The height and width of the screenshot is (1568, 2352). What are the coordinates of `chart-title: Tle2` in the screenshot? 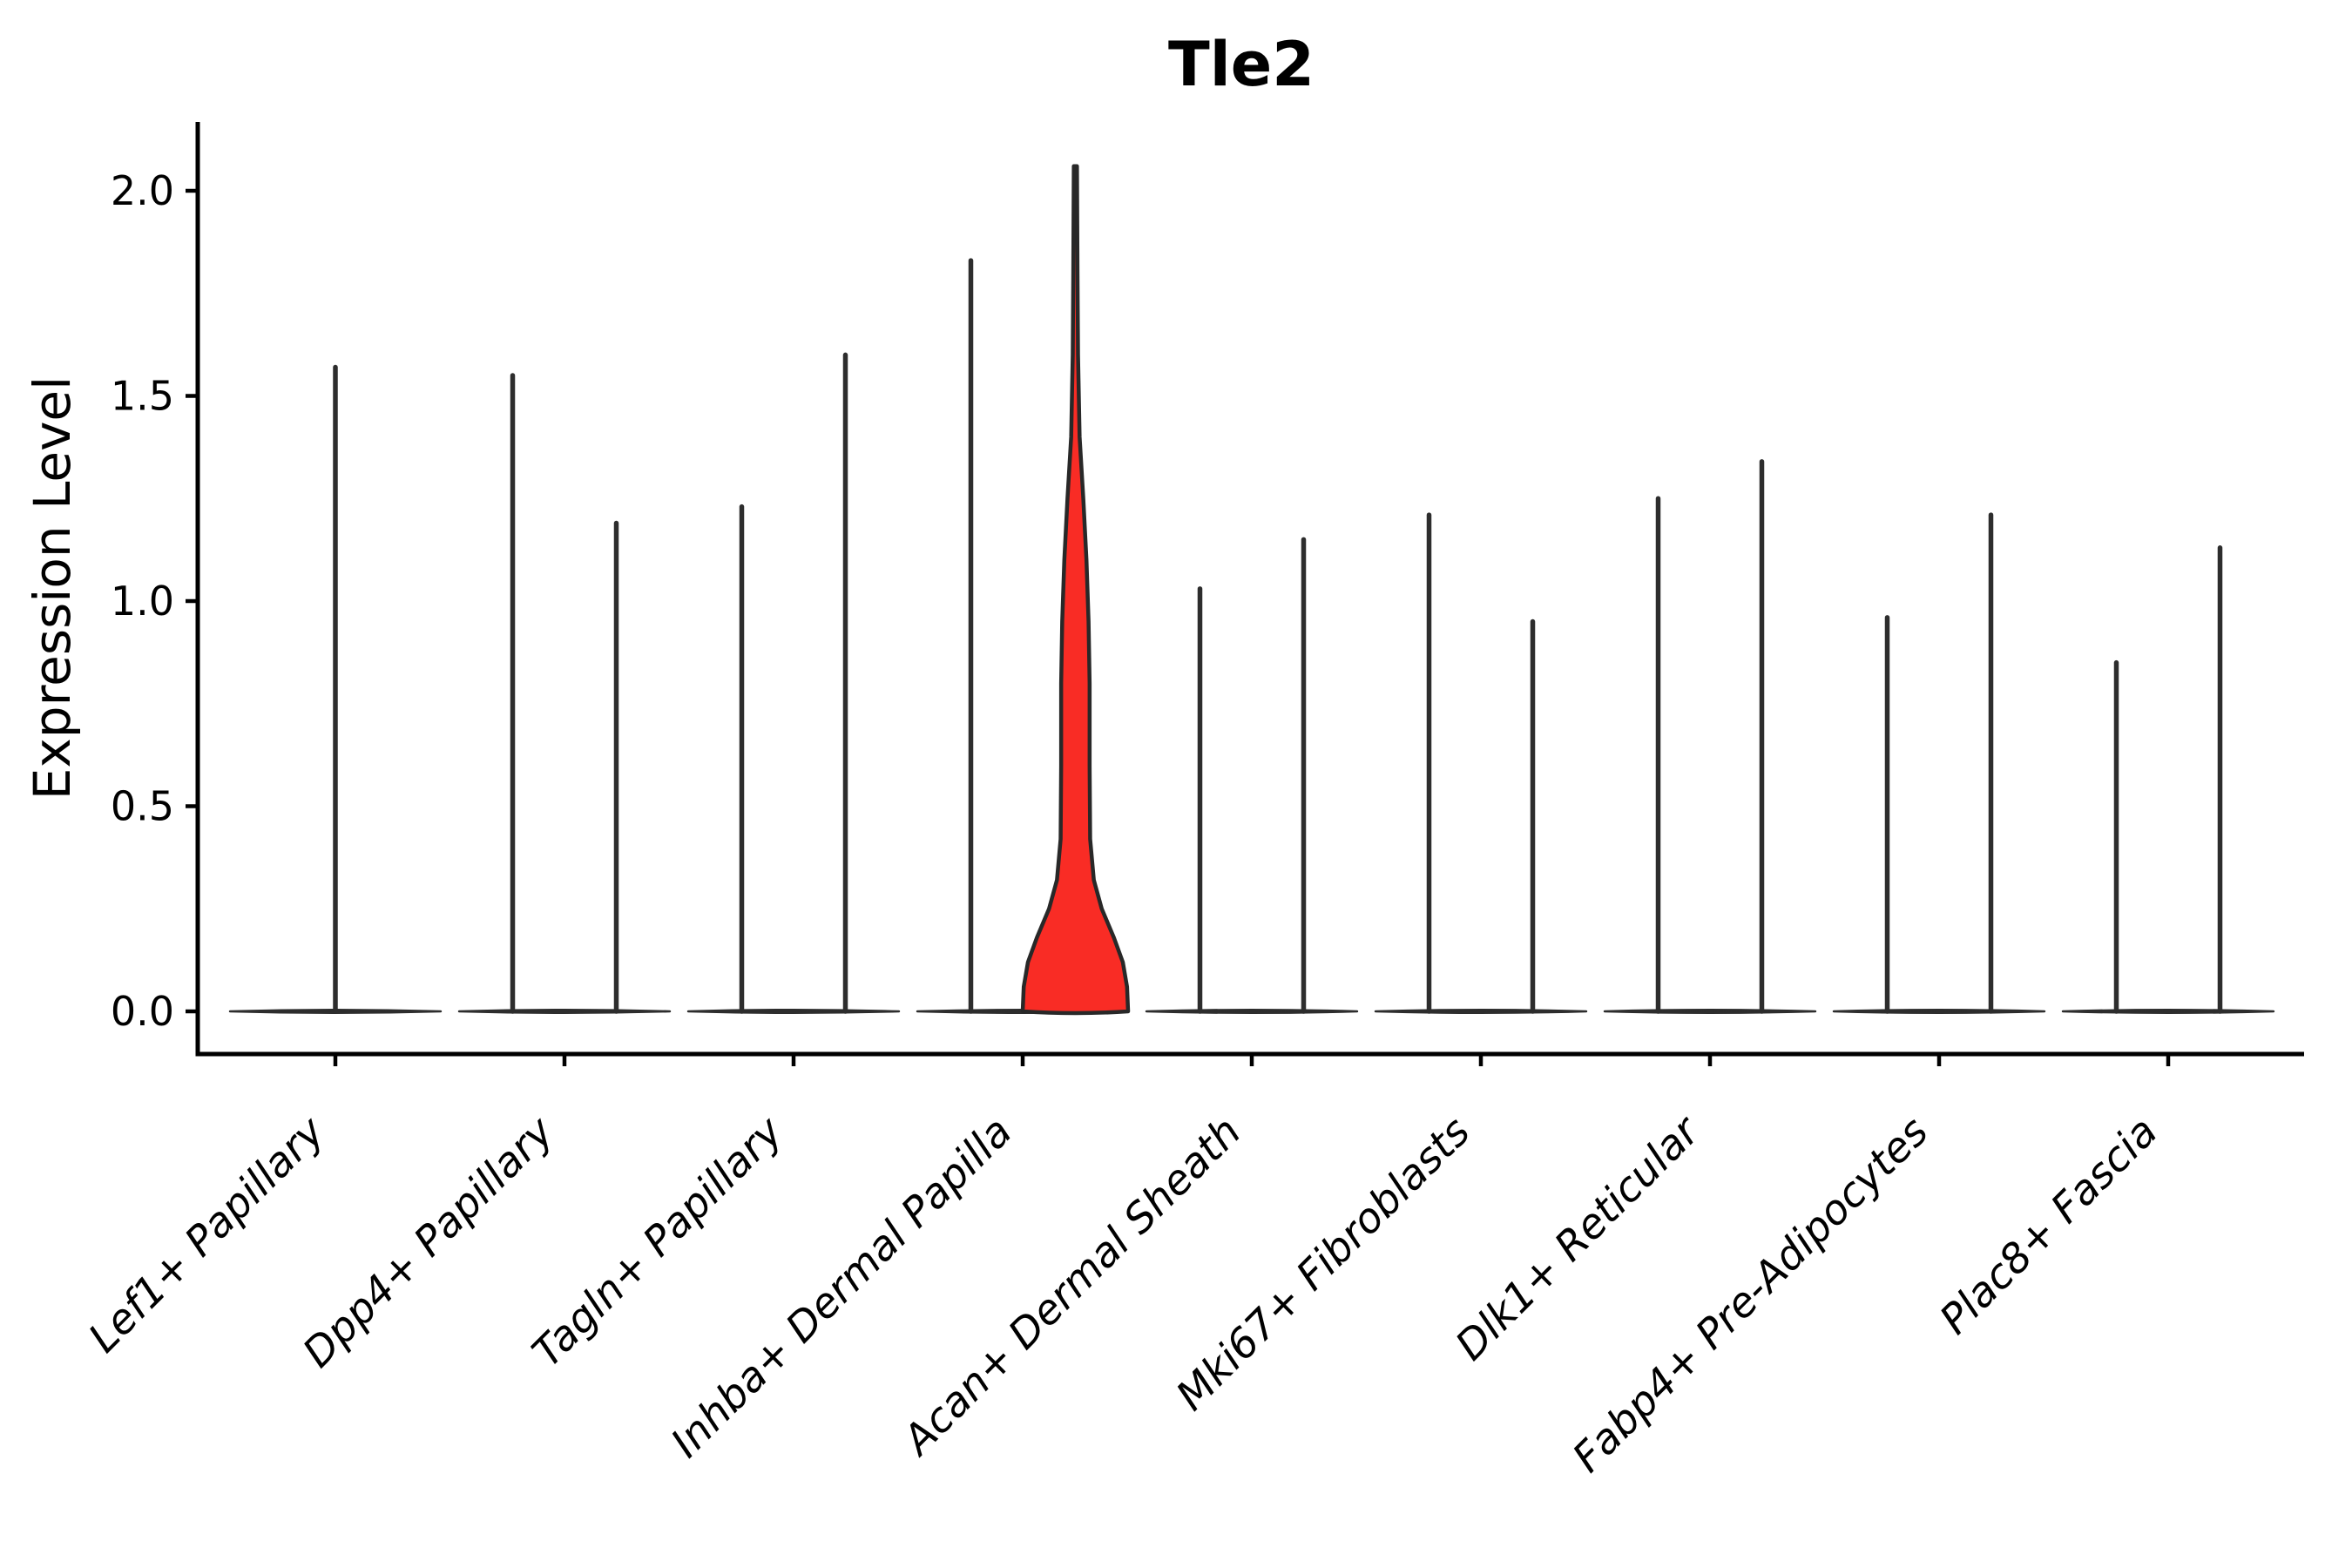 It's located at (1241, 64).